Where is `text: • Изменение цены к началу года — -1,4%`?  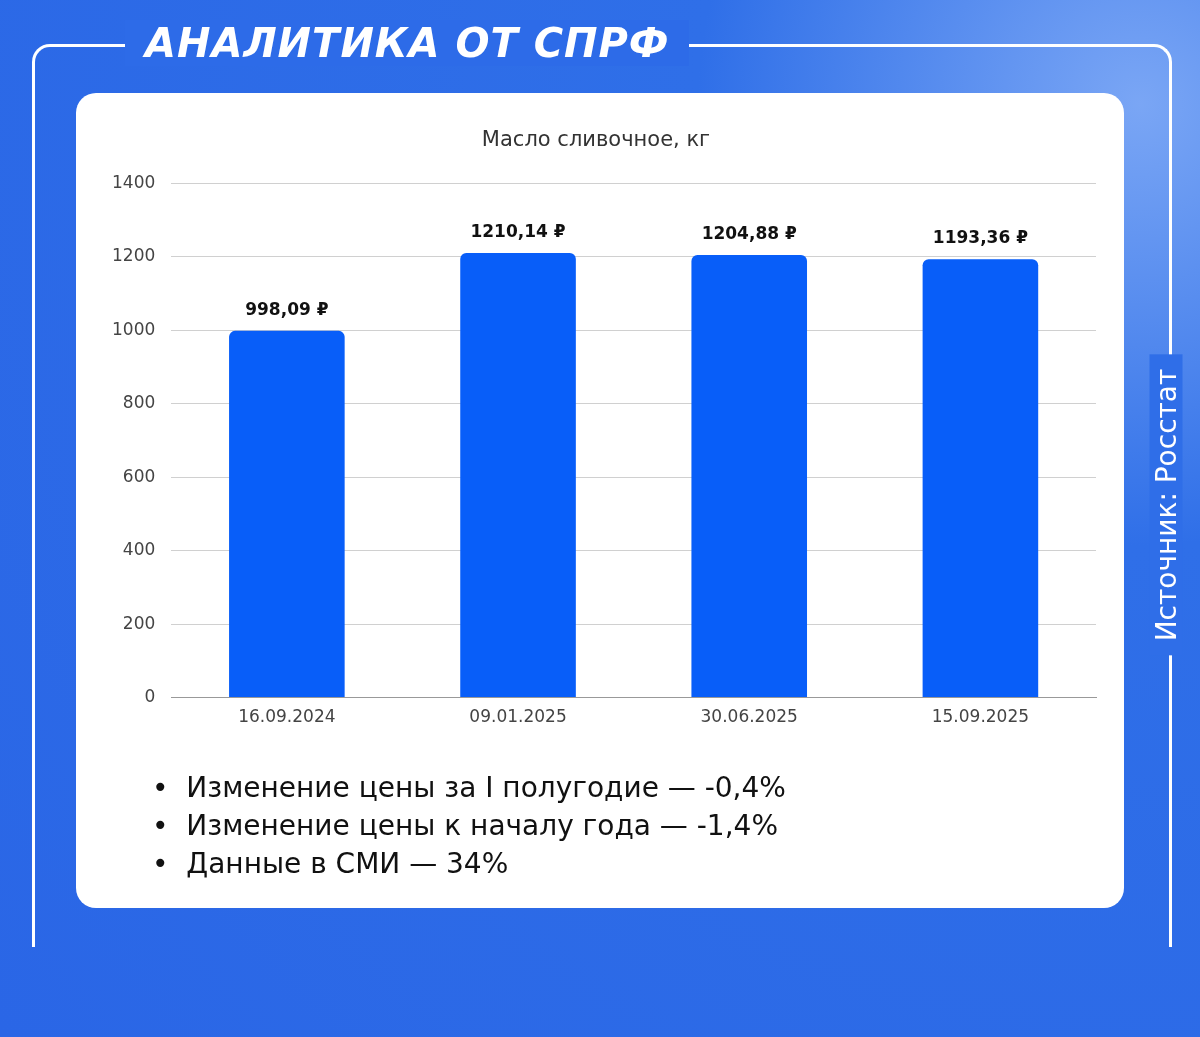 text: • Изменение цены к началу года — -1,4% is located at coordinates (465, 826).